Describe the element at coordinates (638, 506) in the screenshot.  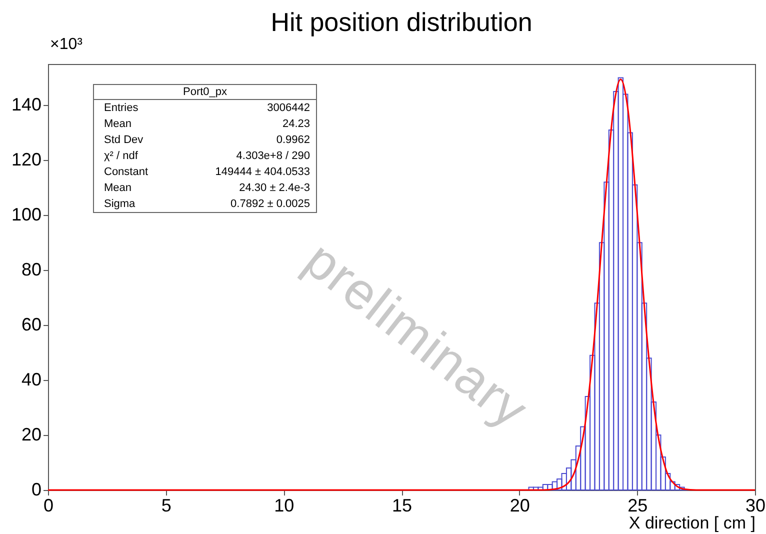
I see `x-tick-label: 25` at that location.